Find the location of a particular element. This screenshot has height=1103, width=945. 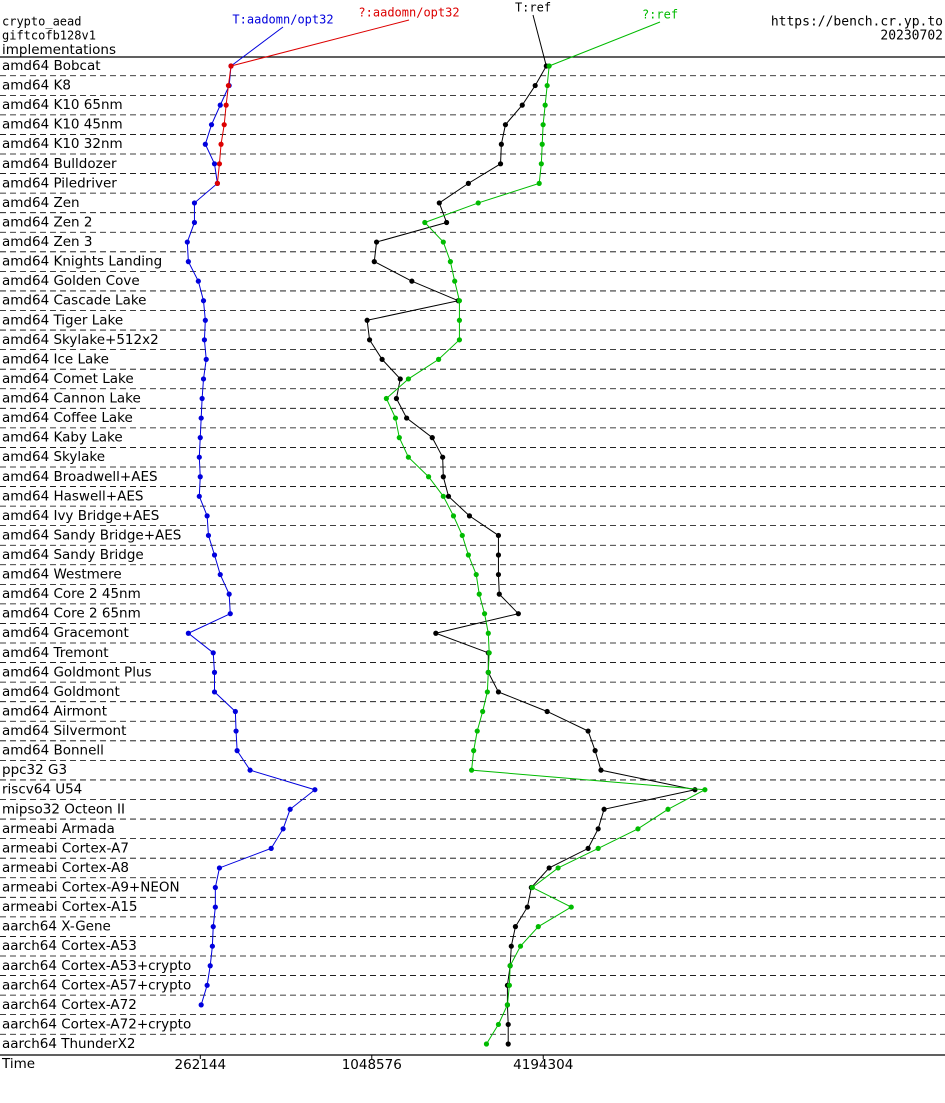

row-label: ppc32 G3 is located at coordinates (34, 770).